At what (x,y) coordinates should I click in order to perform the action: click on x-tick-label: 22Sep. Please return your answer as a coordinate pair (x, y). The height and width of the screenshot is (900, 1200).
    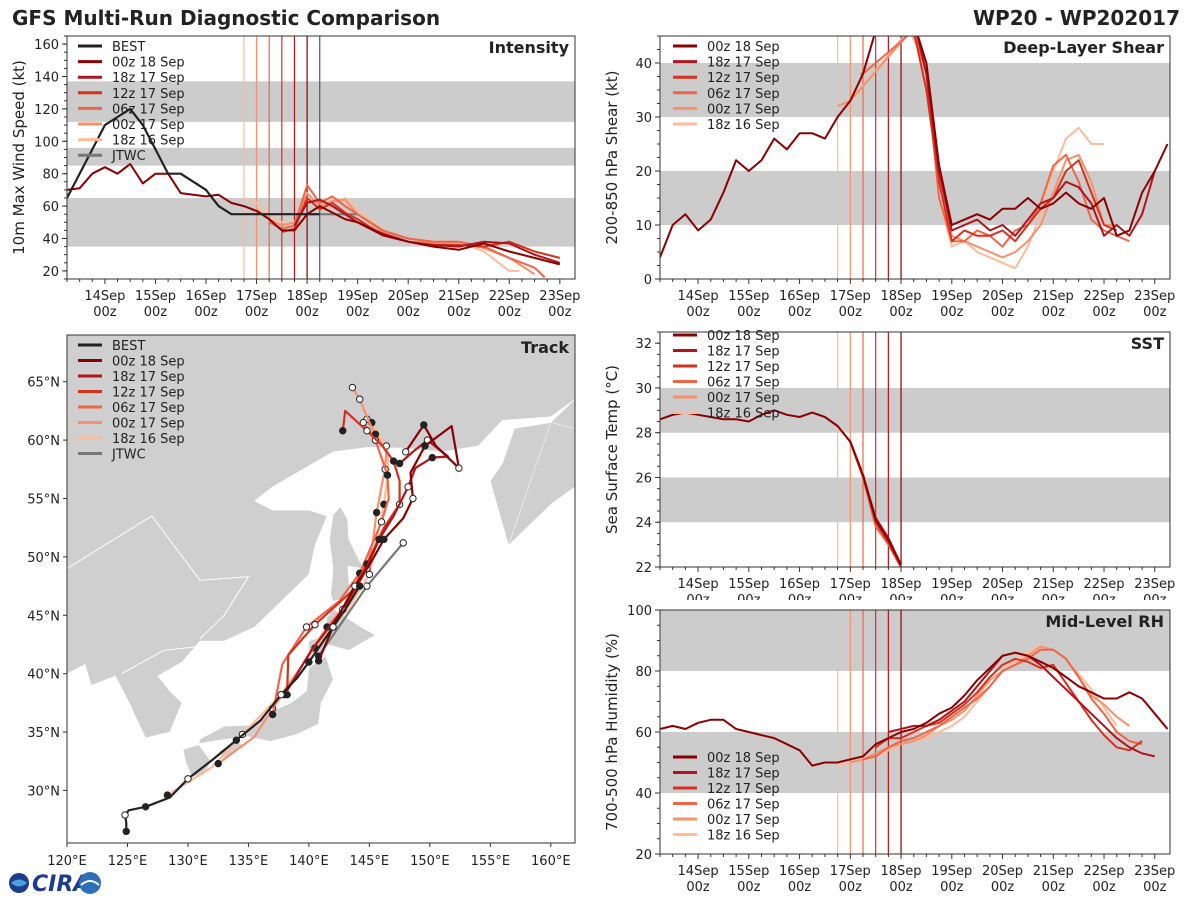
    Looking at the image, I should click on (509, 296).